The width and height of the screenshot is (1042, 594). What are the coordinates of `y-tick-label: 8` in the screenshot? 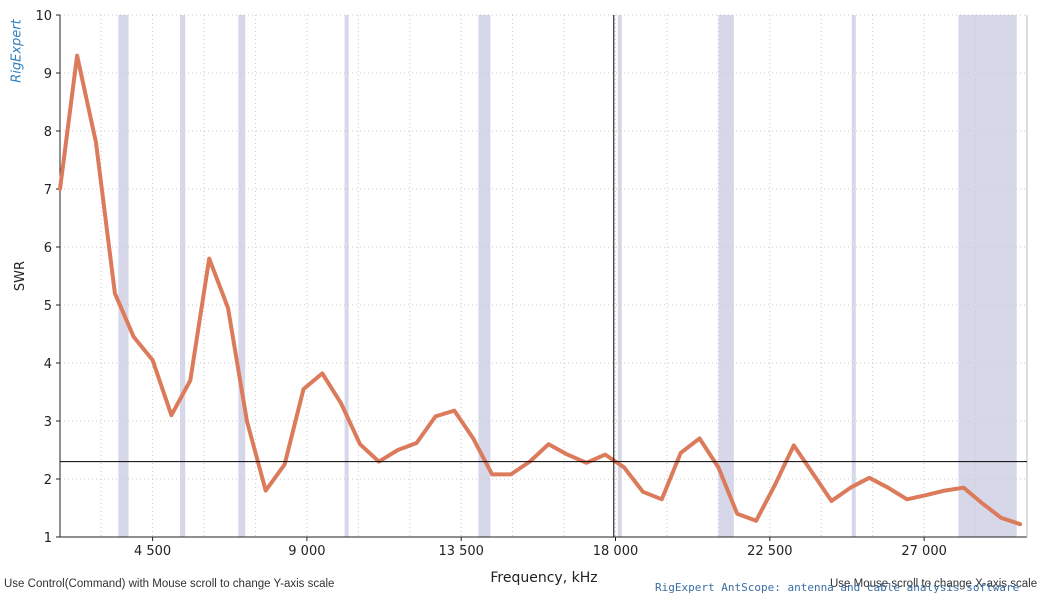 It's located at (48, 132).